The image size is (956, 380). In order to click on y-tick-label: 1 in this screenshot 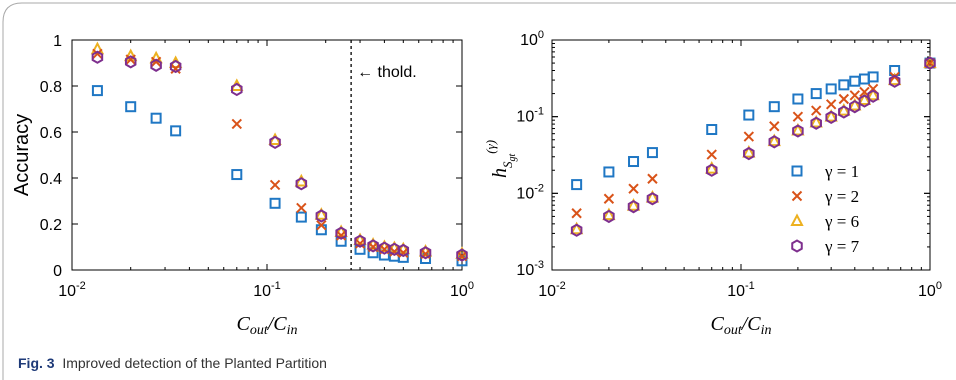, I will do `click(57, 41)`.